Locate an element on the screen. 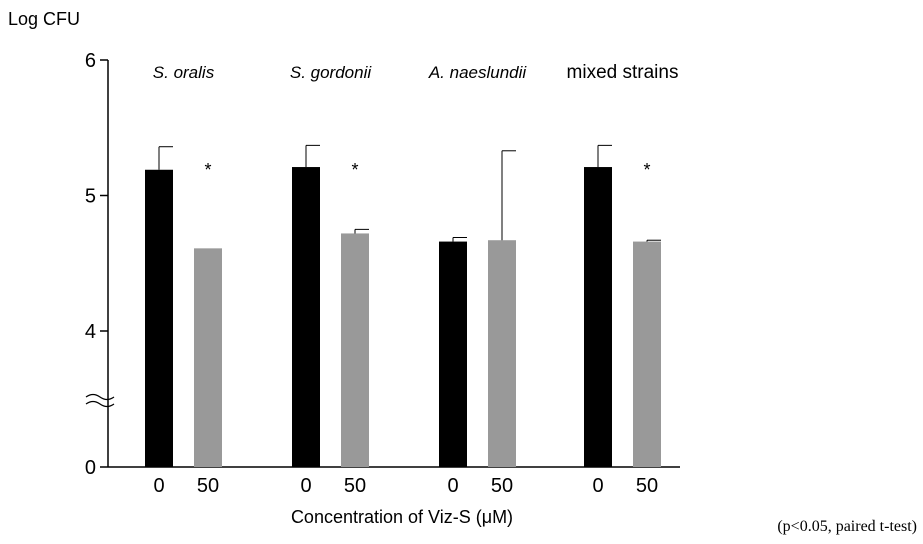  y-tick-label: 5 is located at coordinates (90, 197).